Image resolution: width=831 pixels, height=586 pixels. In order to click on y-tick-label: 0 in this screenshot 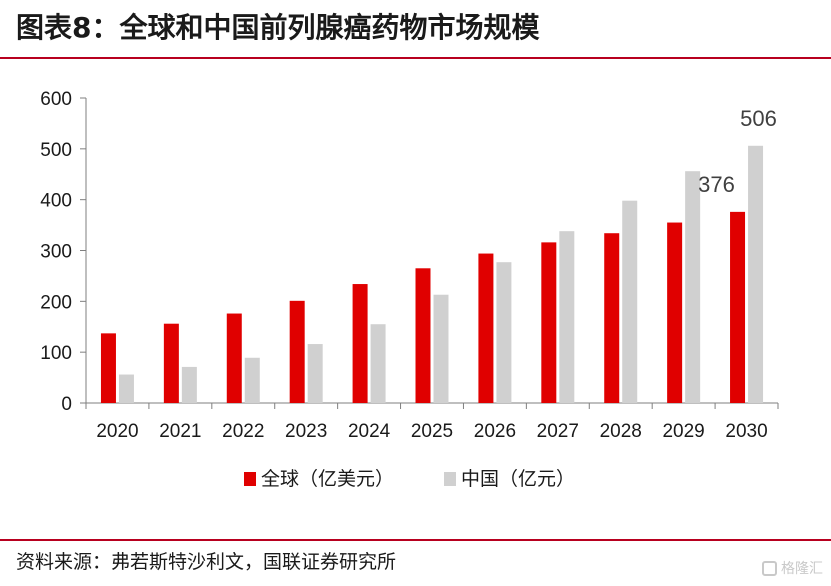, I will do `click(66, 404)`.